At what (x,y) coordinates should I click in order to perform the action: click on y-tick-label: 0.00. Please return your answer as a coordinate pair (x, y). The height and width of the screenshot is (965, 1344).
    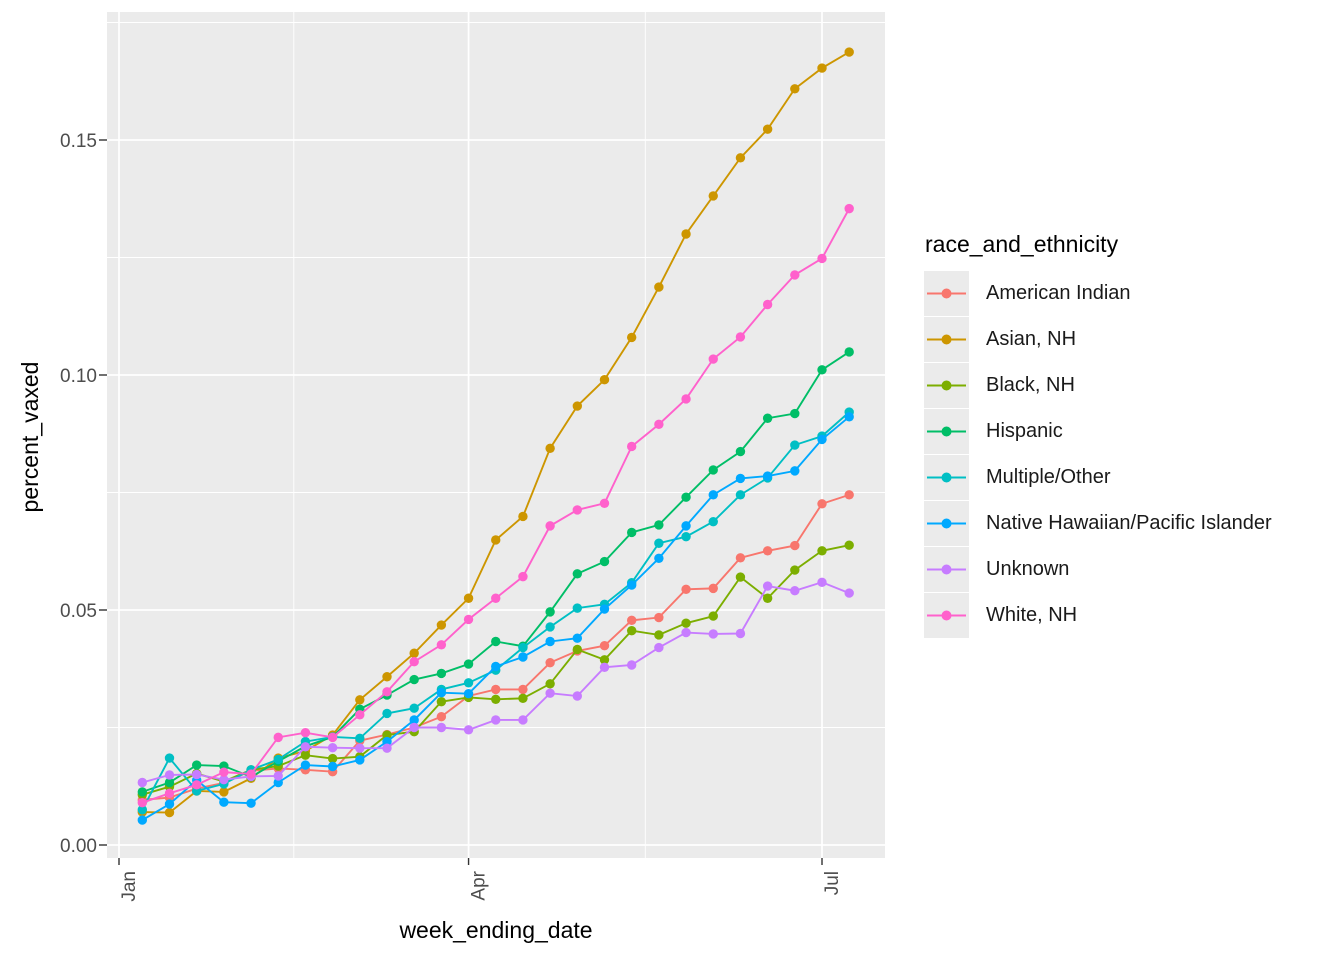
    Looking at the image, I should click on (78, 846).